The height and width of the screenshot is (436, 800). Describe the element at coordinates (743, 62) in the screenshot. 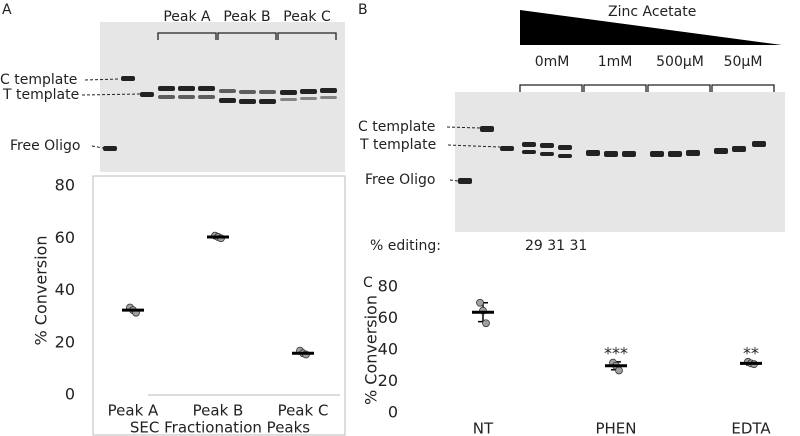

I see `conc-label: 50μM` at that location.